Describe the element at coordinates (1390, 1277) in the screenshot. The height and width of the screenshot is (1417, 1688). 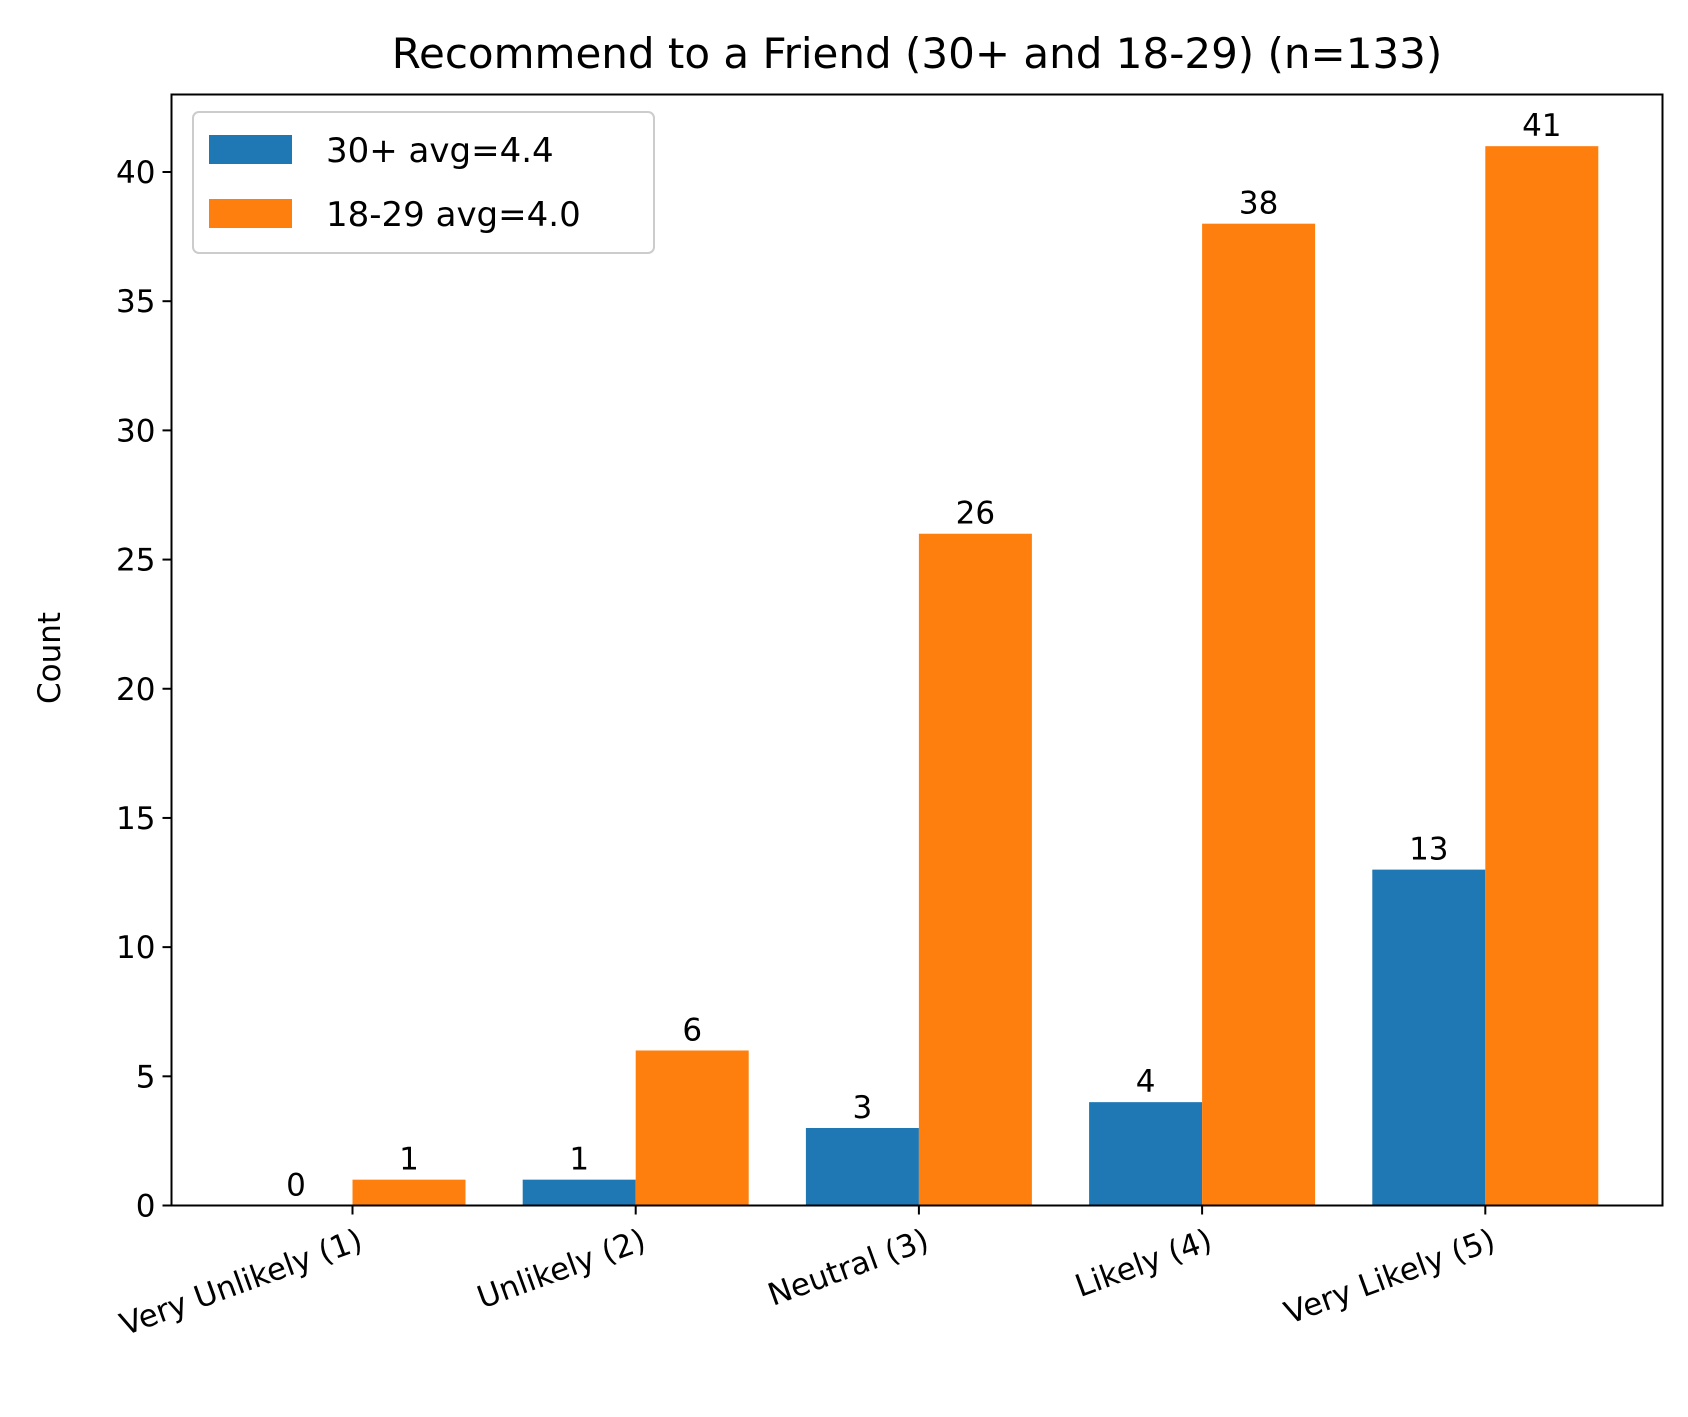
I see `x-tick-label-very-likely-5: Very Likely (5)` at that location.